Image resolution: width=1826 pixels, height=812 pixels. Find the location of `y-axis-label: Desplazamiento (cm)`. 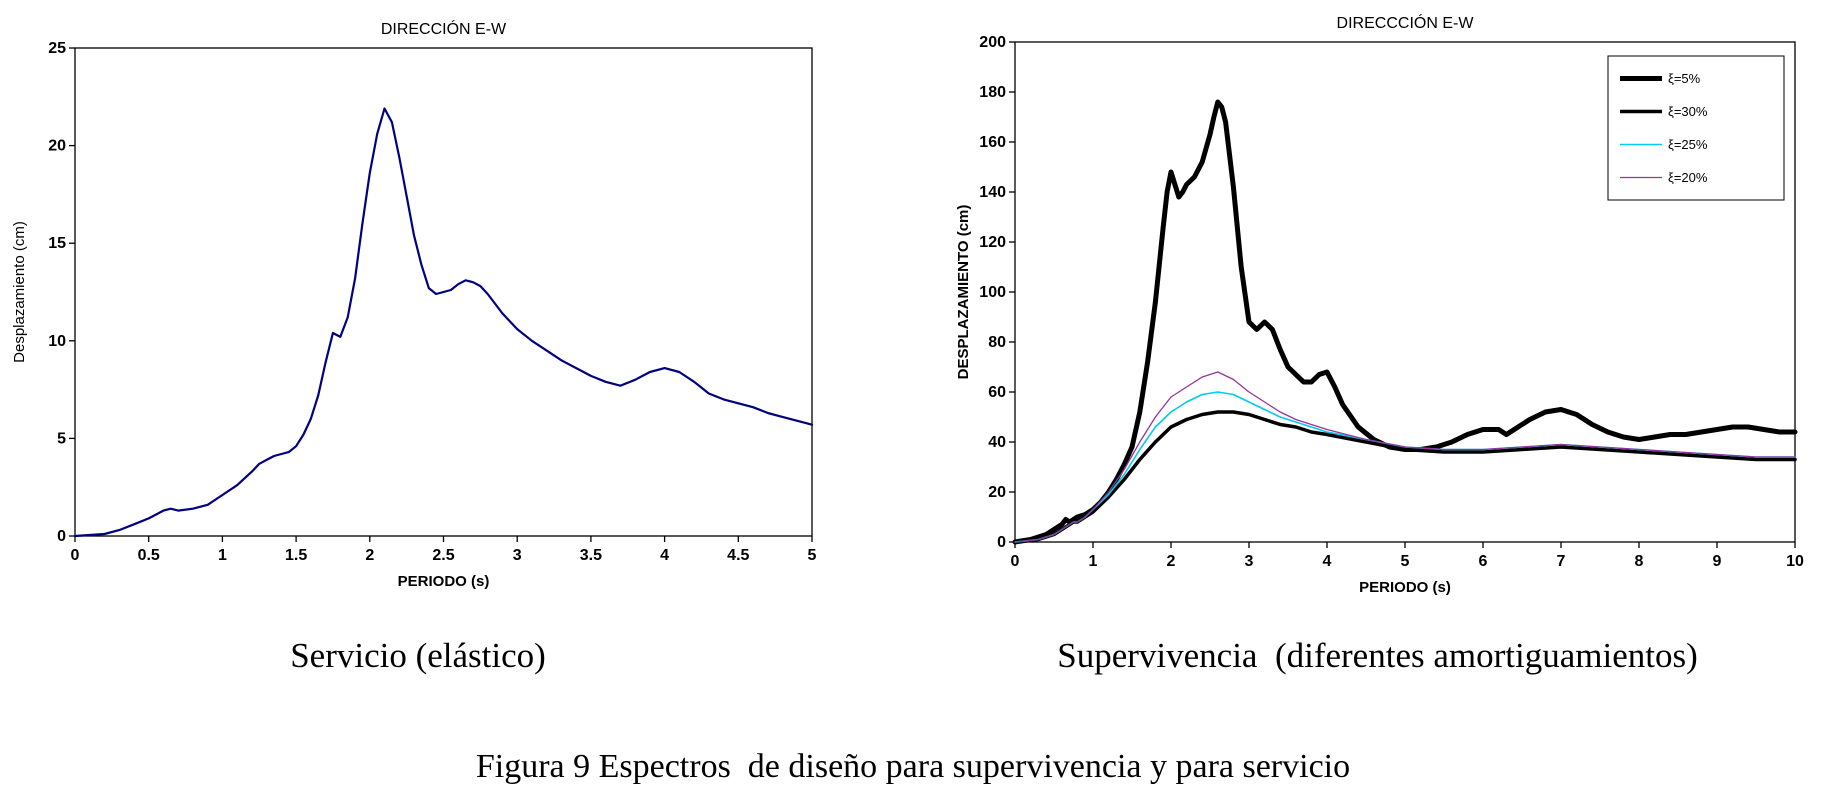

y-axis-label: Desplazamiento (cm) is located at coordinates (19, 292).